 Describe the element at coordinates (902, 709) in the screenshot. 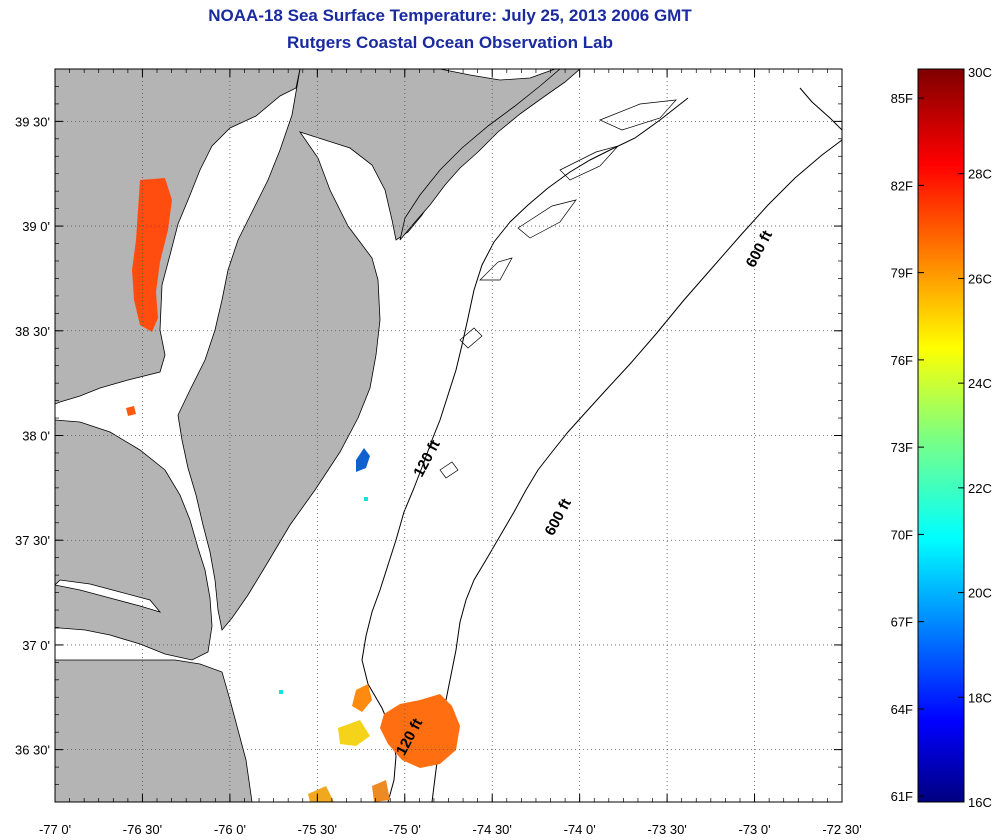

I see `fahrenheit-tick-label: 64F` at that location.